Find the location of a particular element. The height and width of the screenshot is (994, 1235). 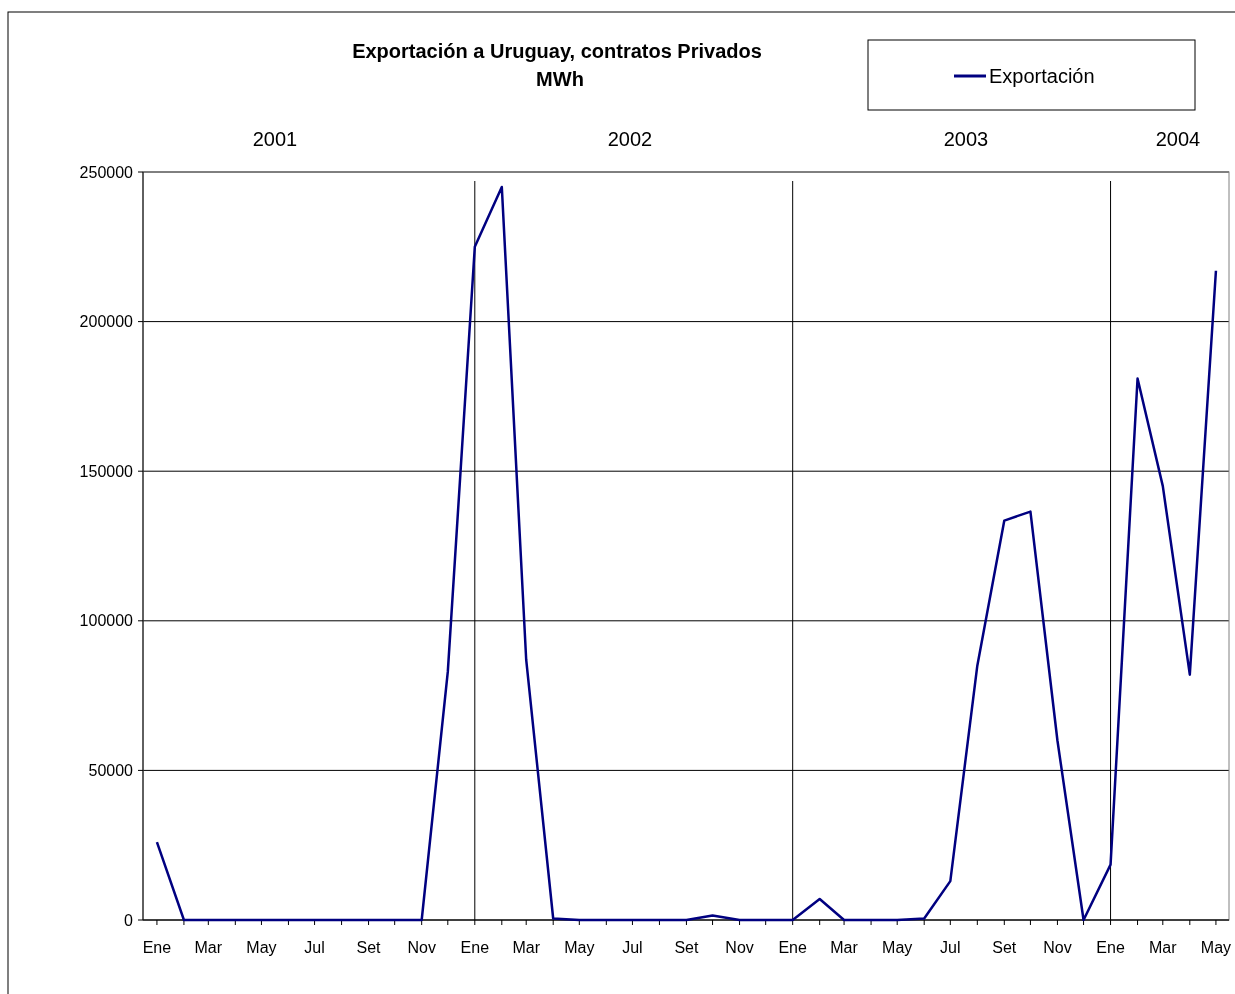

y-tick-label: 150000 is located at coordinates (106, 471).